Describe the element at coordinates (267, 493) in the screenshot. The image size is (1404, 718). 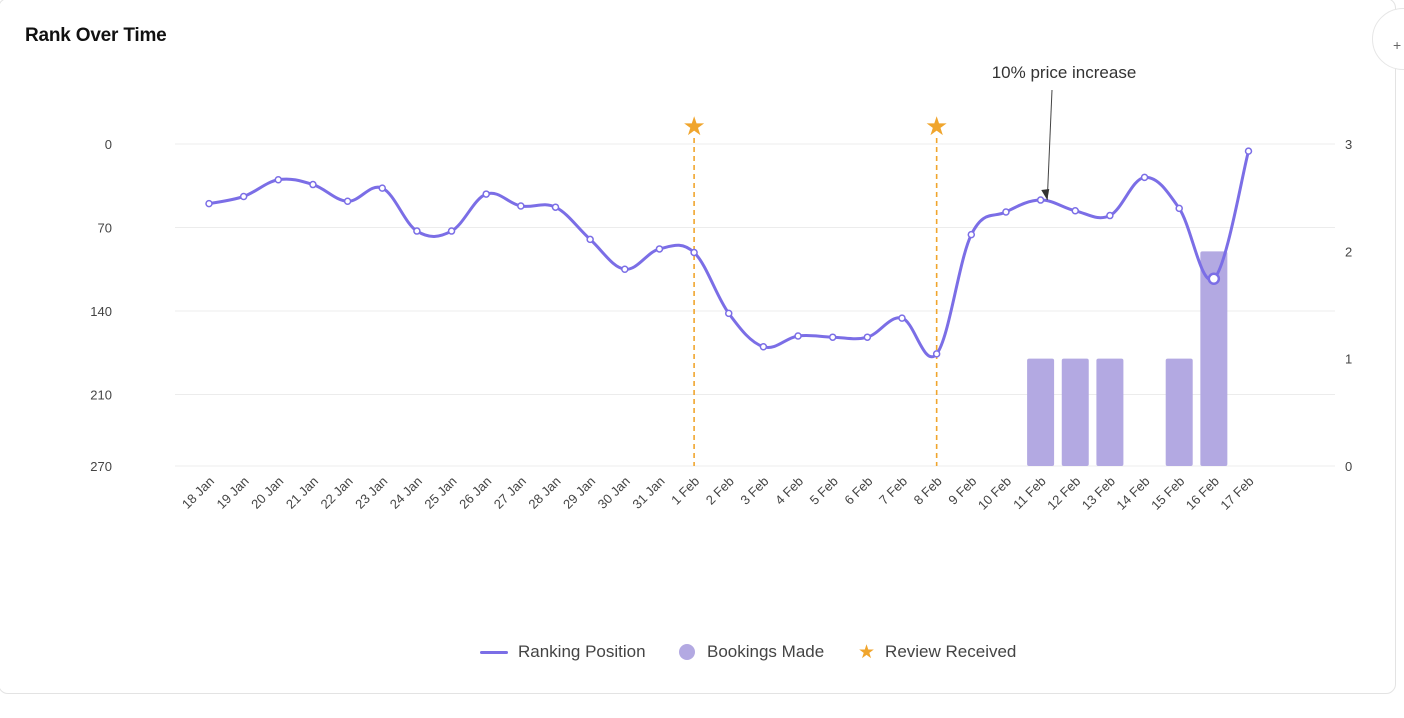
I see `x-tick-label: 20 Jan` at that location.